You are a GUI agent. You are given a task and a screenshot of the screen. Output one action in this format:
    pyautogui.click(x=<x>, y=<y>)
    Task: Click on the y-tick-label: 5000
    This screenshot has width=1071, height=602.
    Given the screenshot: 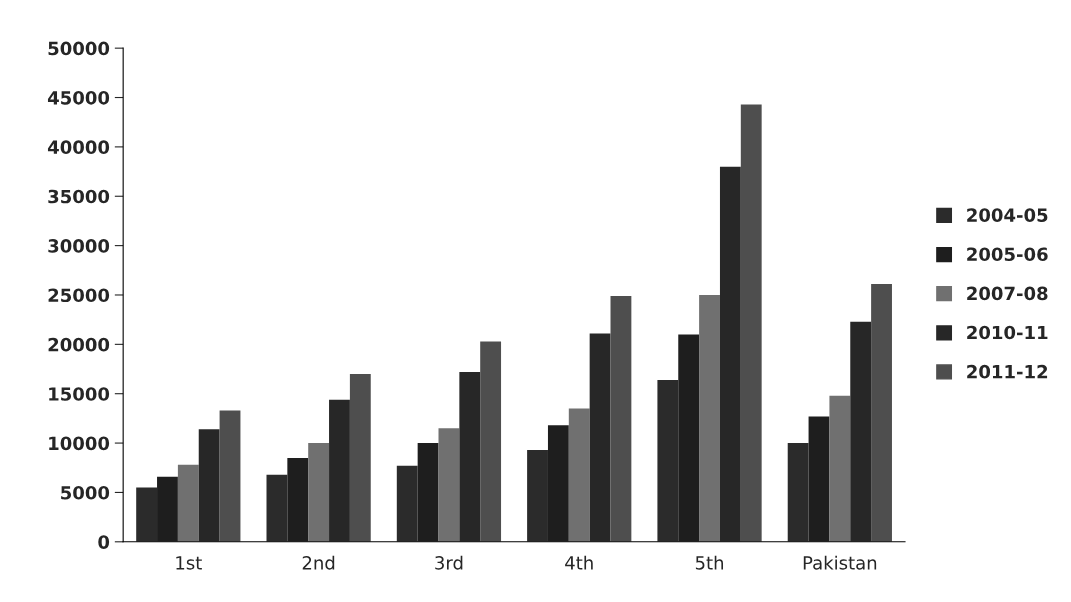 What is the action you would take?
    pyautogui.click(x=85, y=492)
    